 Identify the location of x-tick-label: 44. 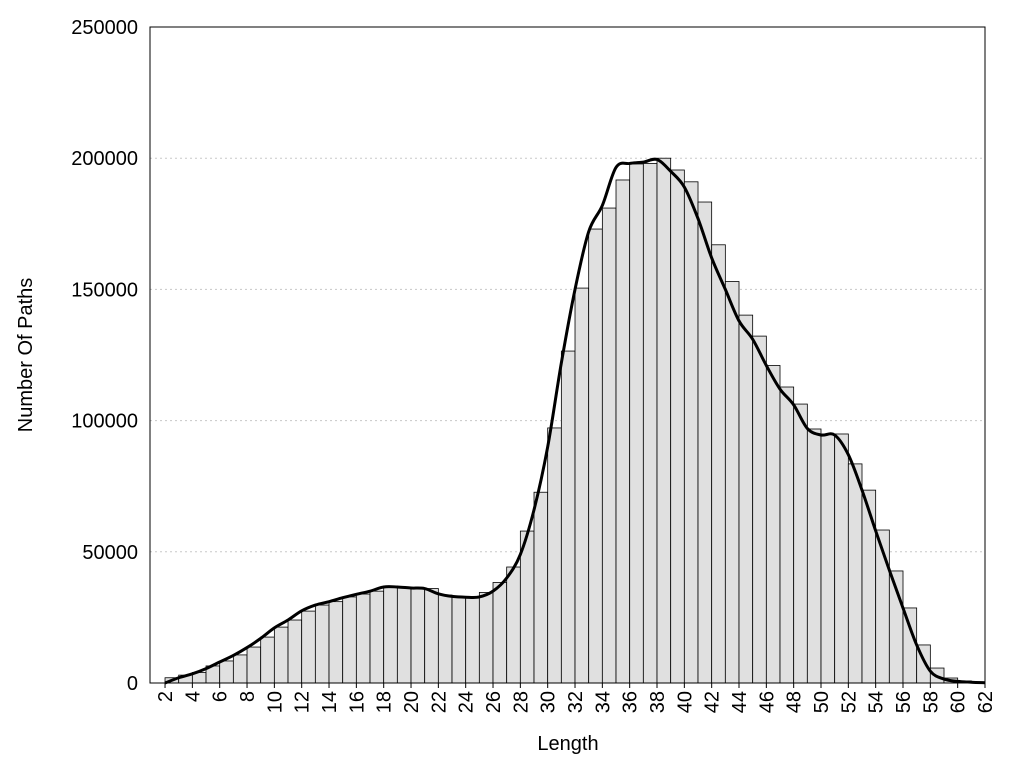
(740, 702).